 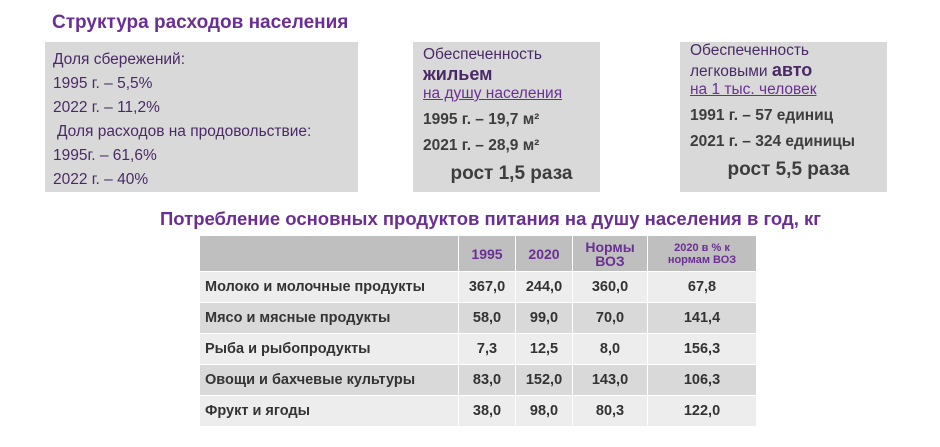 I want to click on text-line: 2022 г. – 11,2%, so click(x=106, y=107).